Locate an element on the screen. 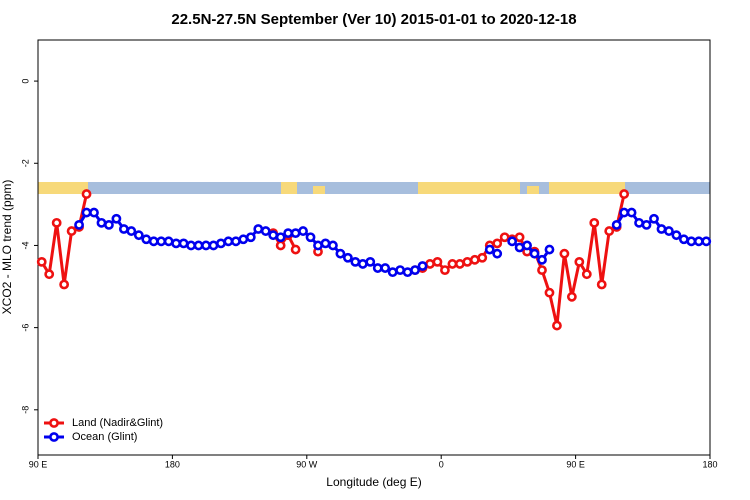  y-tick-label: -8 is located at coordinates (25, 410).